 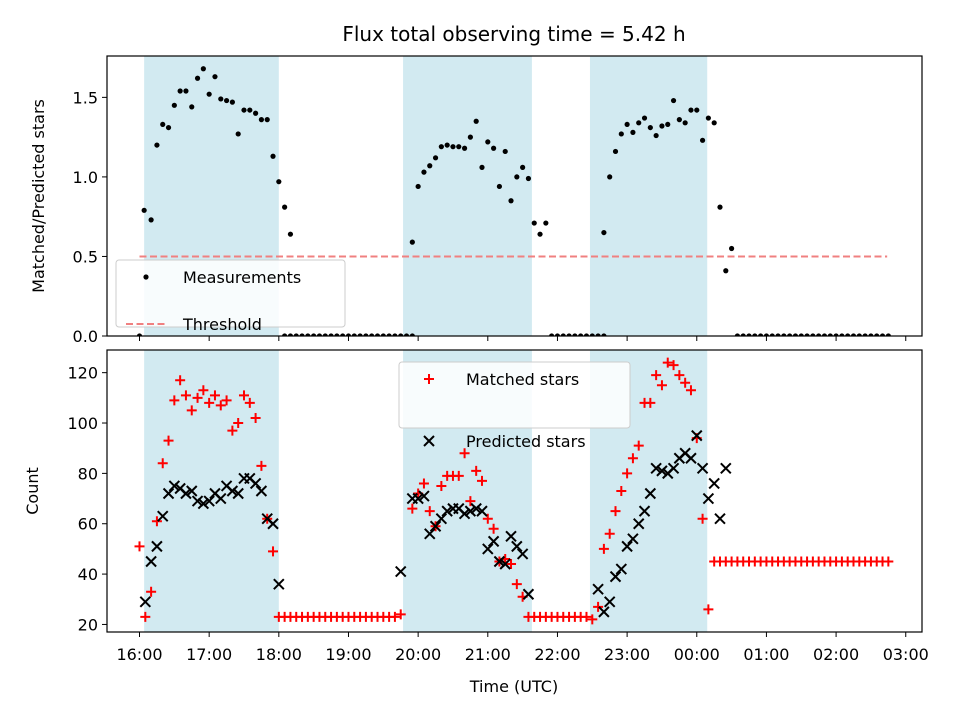 What do you see at coordinates (82, 373) in the screenshot?
I see `y-tick-label: 120` at bounding box center [82, 373].